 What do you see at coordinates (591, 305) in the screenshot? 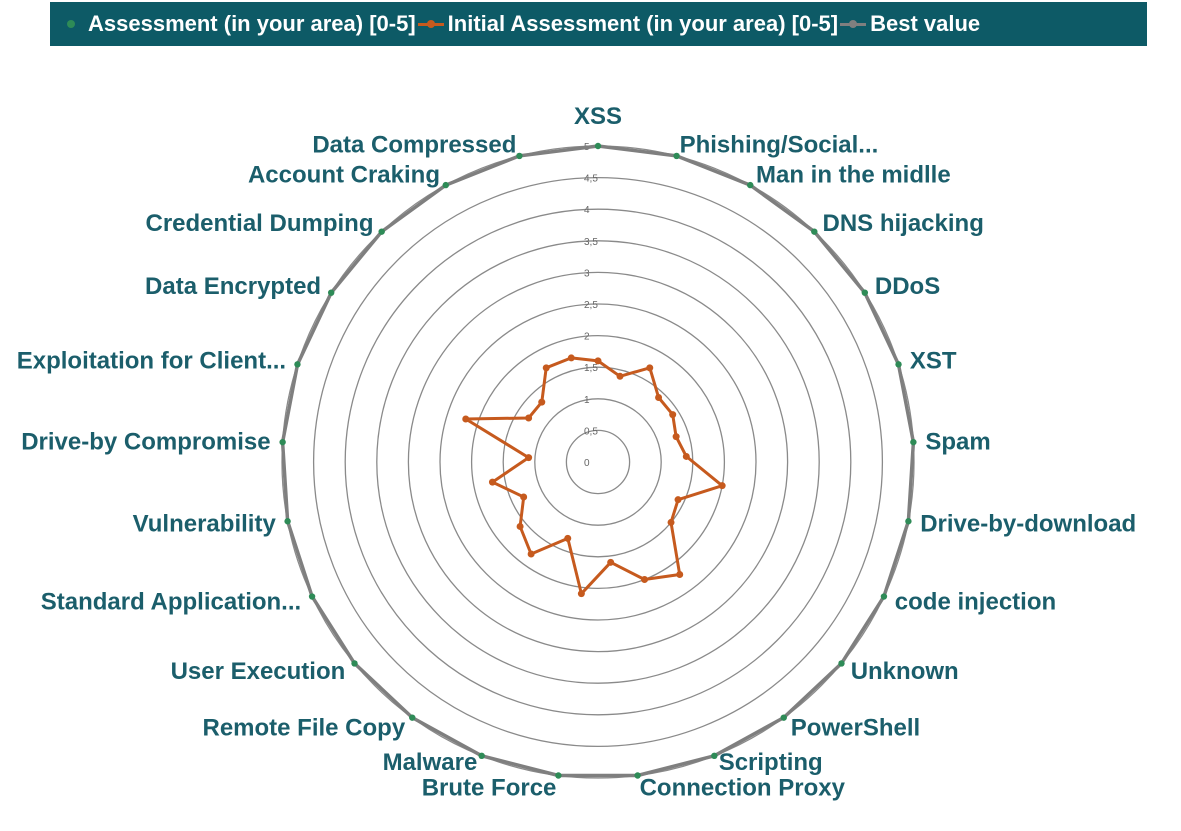
I see `tick-label-5: 2,5` at bounding box center [591, 305].